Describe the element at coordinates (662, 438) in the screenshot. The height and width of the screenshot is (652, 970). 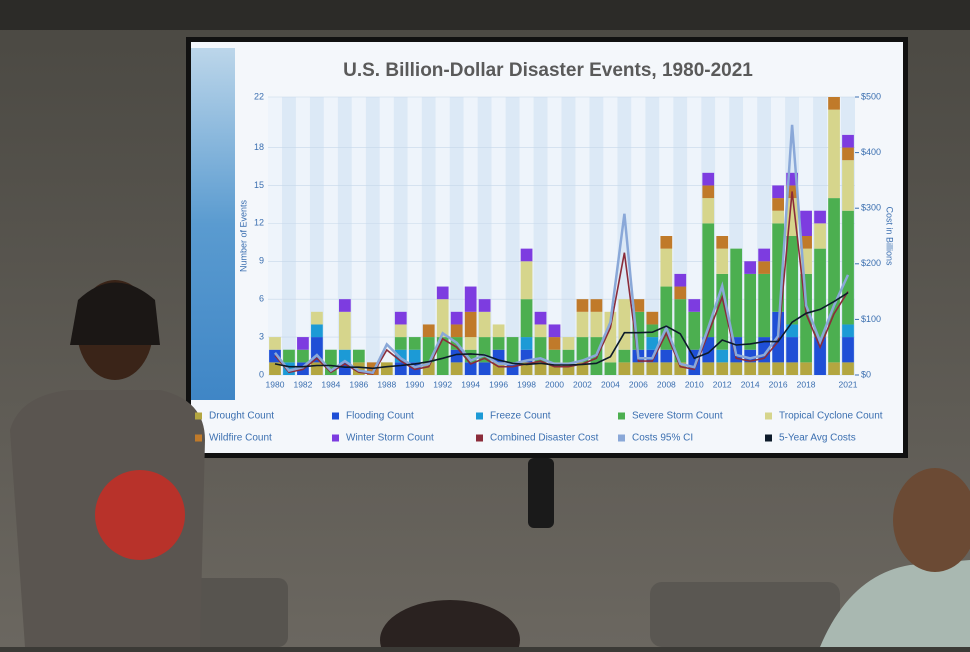
I see `legend-label: Costs 95% CI` at that location.